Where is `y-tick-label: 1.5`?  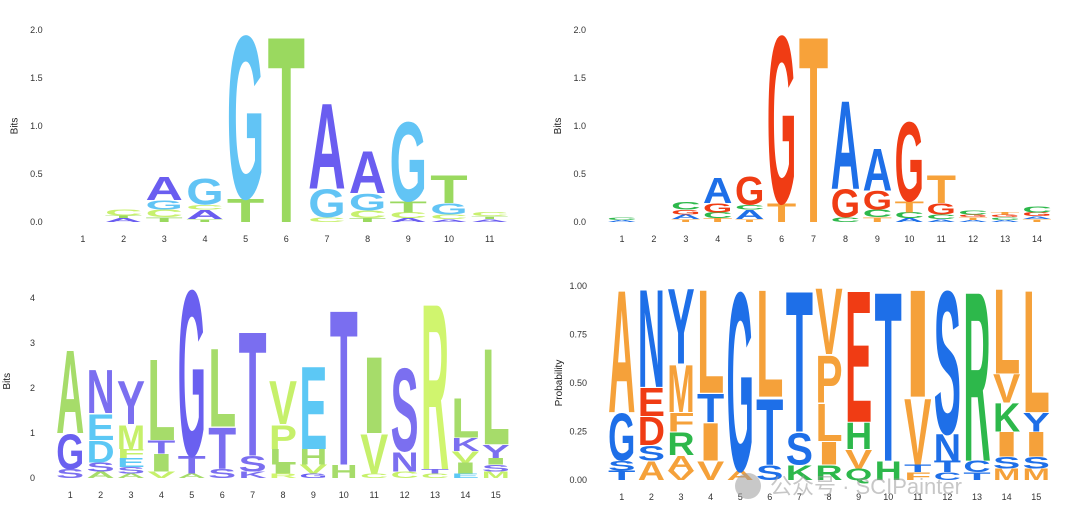 y-tick-label: 1.5 is located at coordinates (579, 78).